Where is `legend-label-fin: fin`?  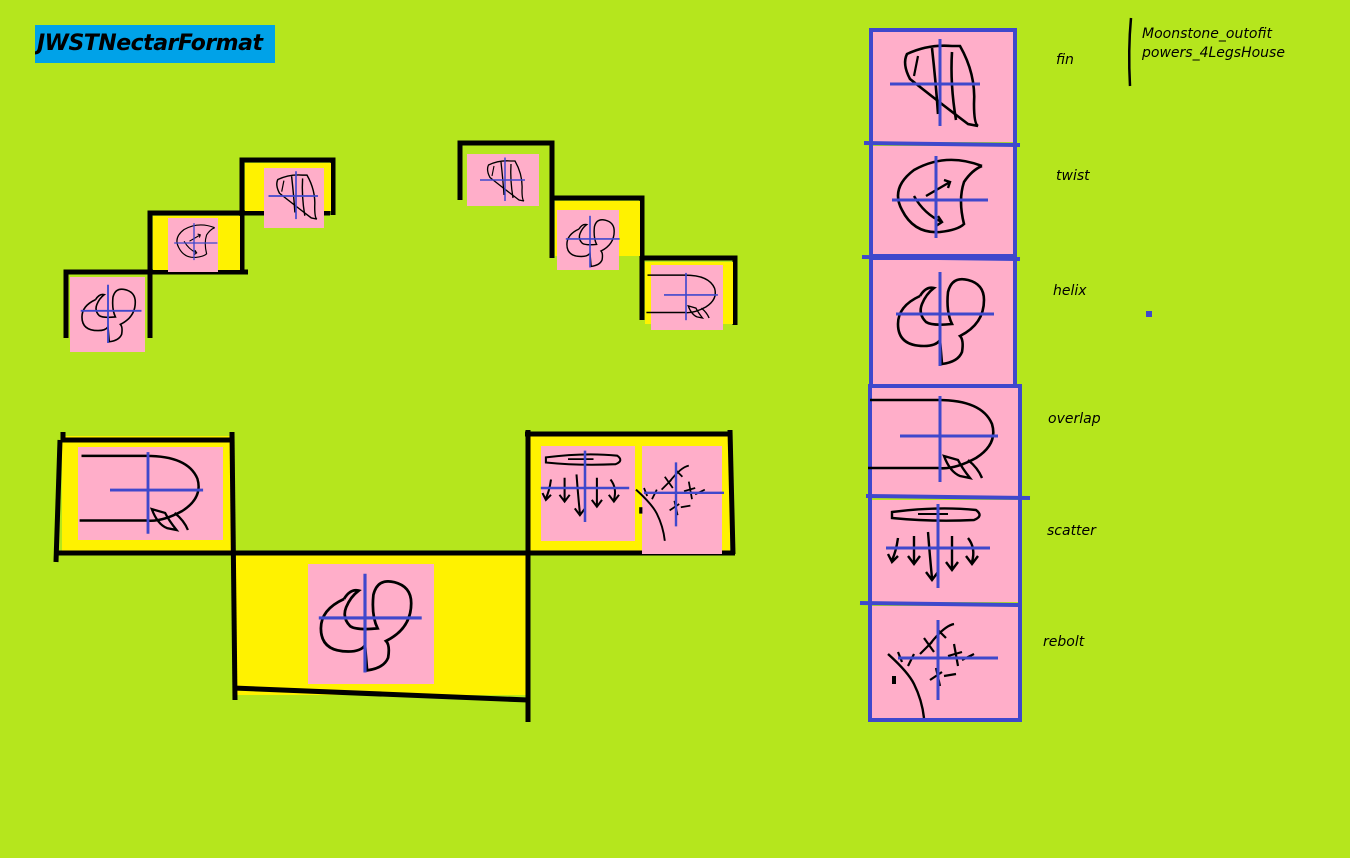 legend-label-fin: fin is located at coordinates (1065, 60).